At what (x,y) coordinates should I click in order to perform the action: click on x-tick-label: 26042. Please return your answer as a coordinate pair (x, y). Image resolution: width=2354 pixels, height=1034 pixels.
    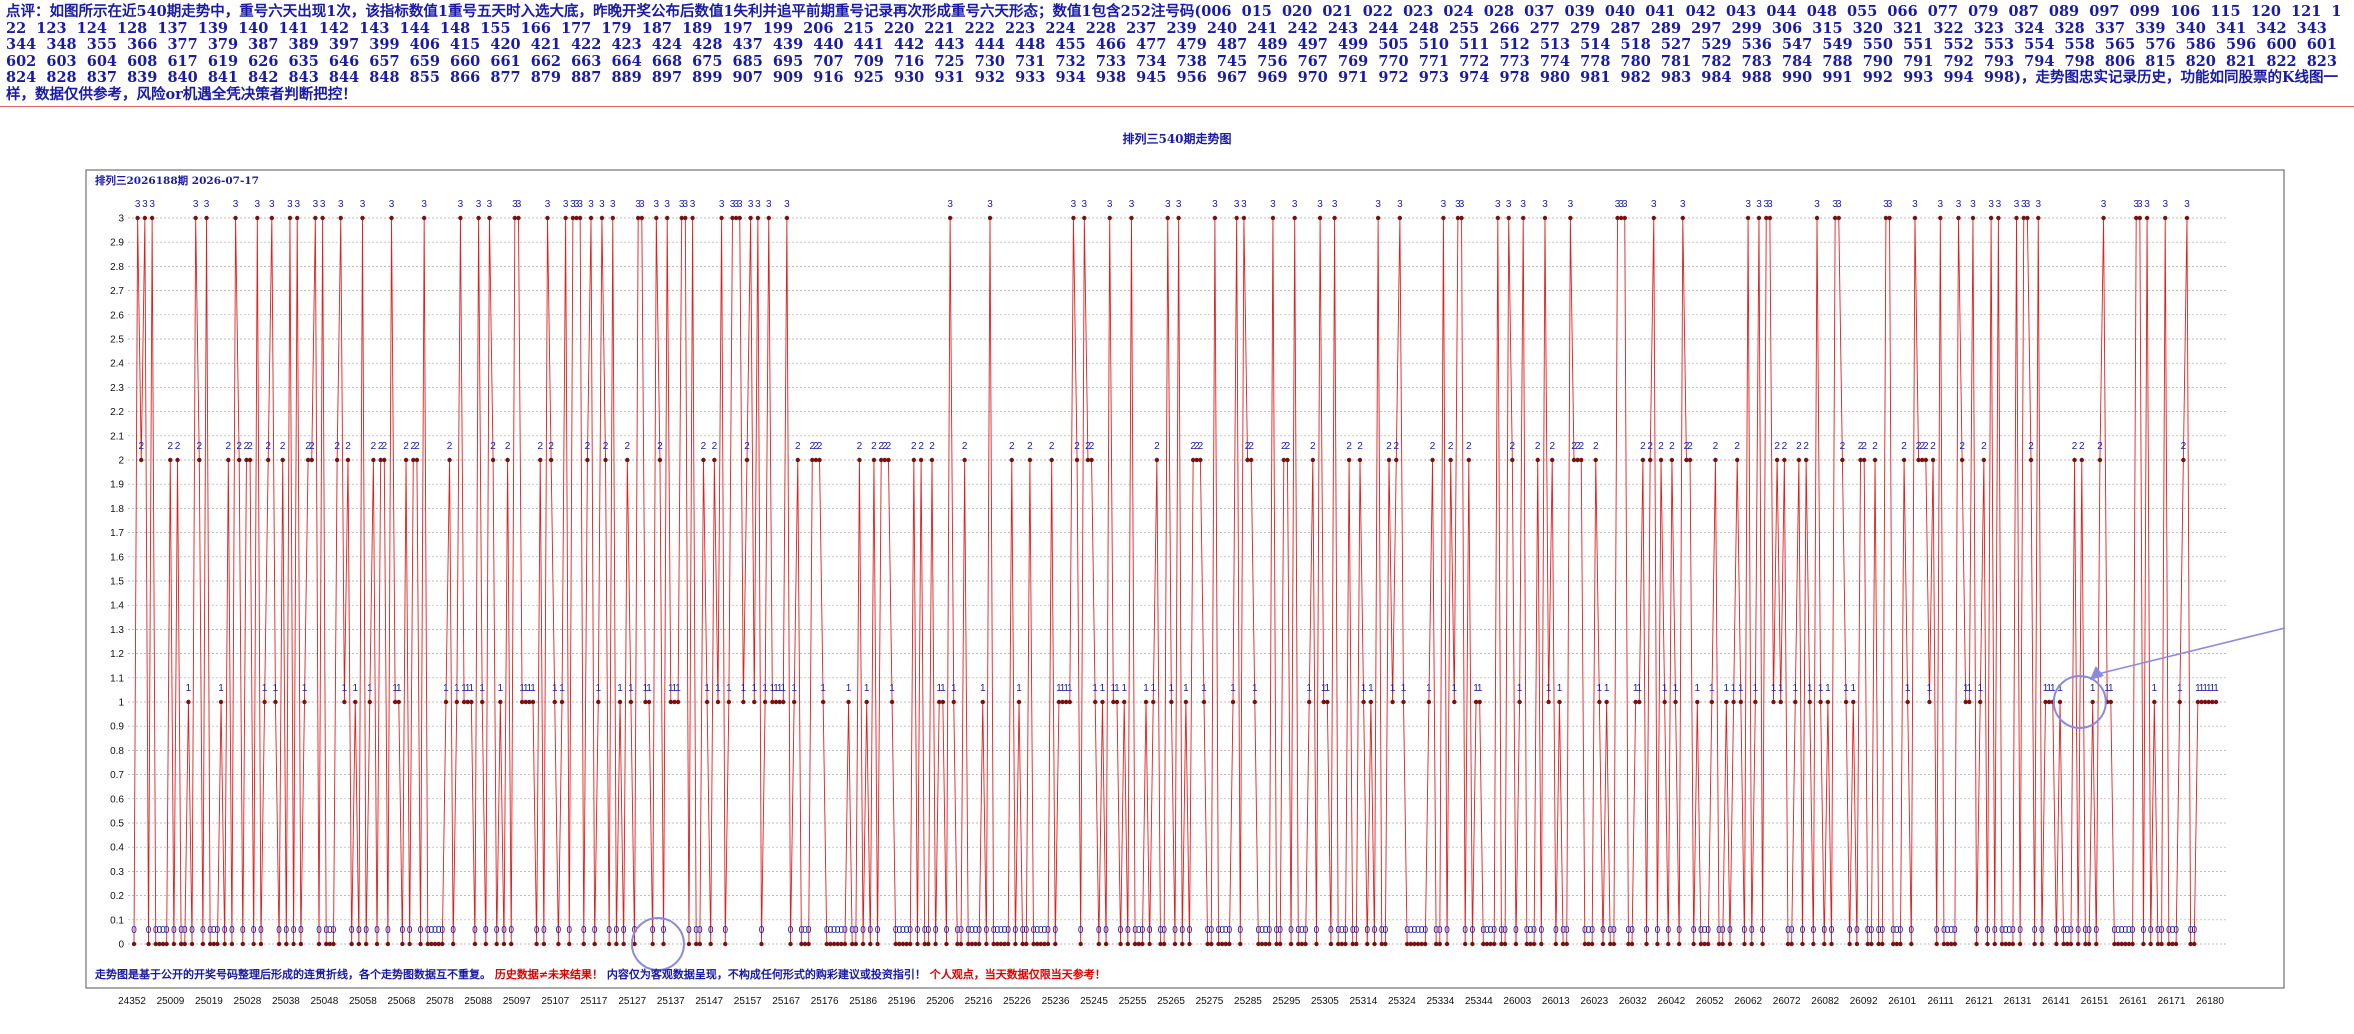
    Looking at the image, I should click on (1671, 1001).